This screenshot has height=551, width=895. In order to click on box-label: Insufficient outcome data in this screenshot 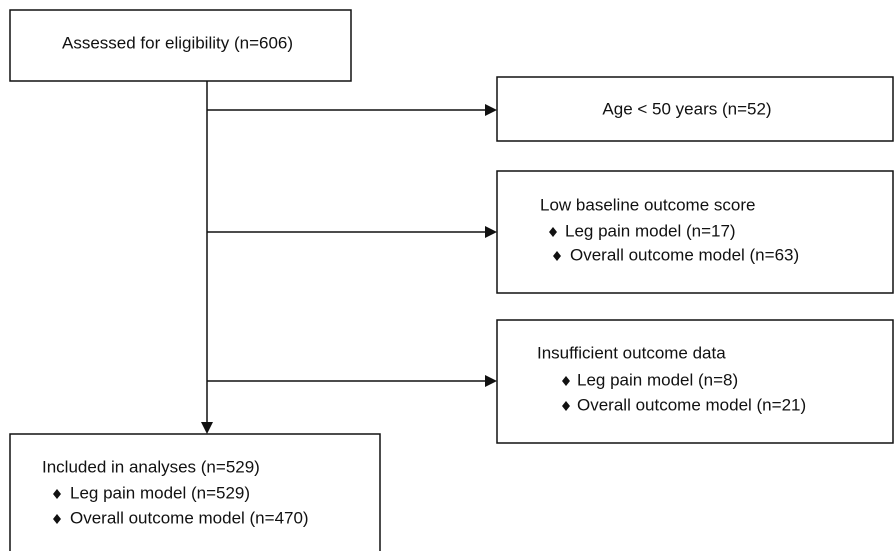, I will do `click(631, 352)`.